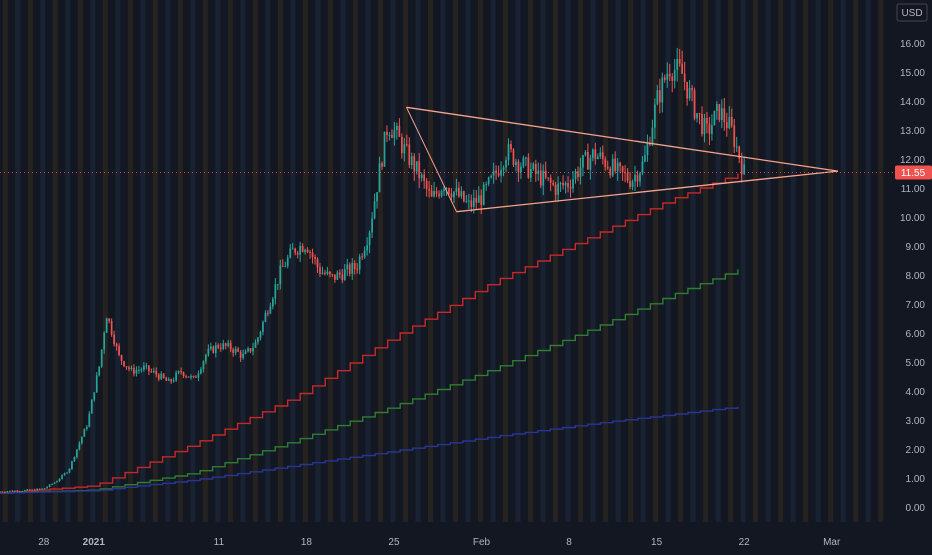 The height and width of the screenshot is (555, 932). Describe the element at coordinates (912, 275) in the screenshot. I see `price-axis` at that location.